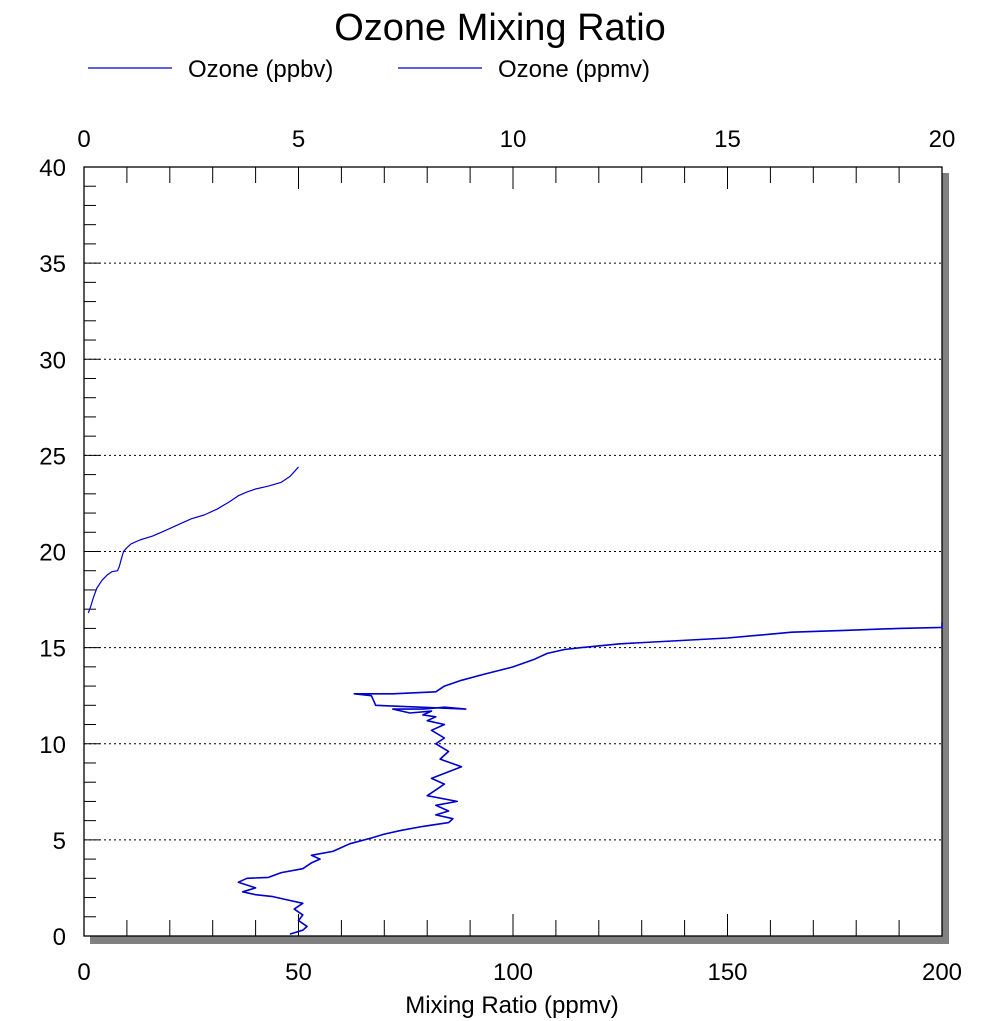 The image size is (1000, 1021). Describe the element at coordinates (369, 69) in the screenshot. I see `legend: Ozone (ppbv) Ozone (ppmv)` at that location.